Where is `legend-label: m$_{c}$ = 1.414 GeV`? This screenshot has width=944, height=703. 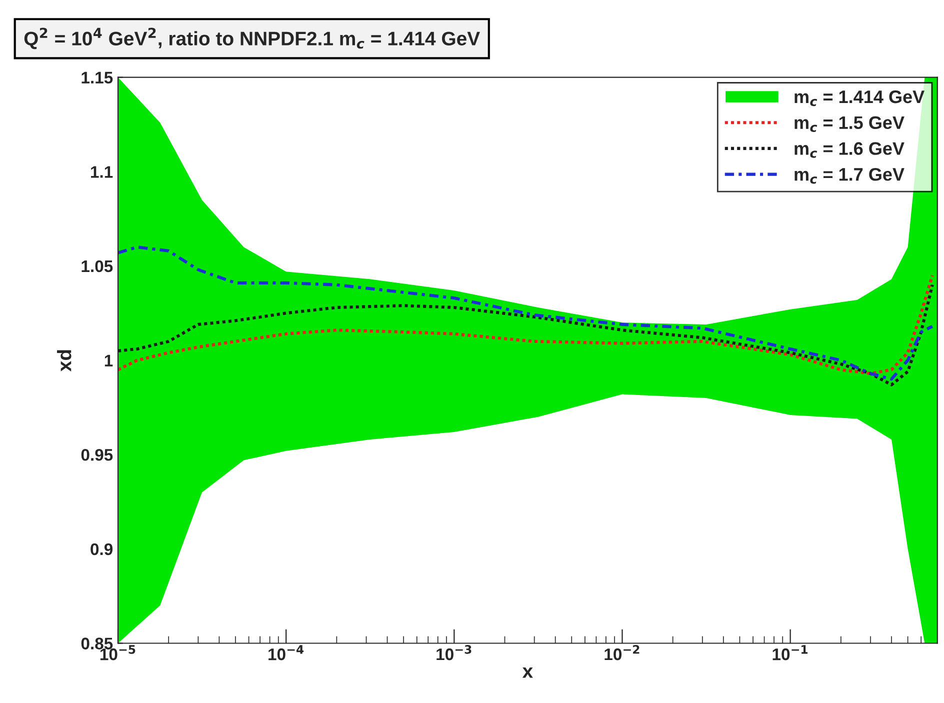
legend-label: m$_{c}$ = 1.414 GeV is located at coordinates (859, 98).